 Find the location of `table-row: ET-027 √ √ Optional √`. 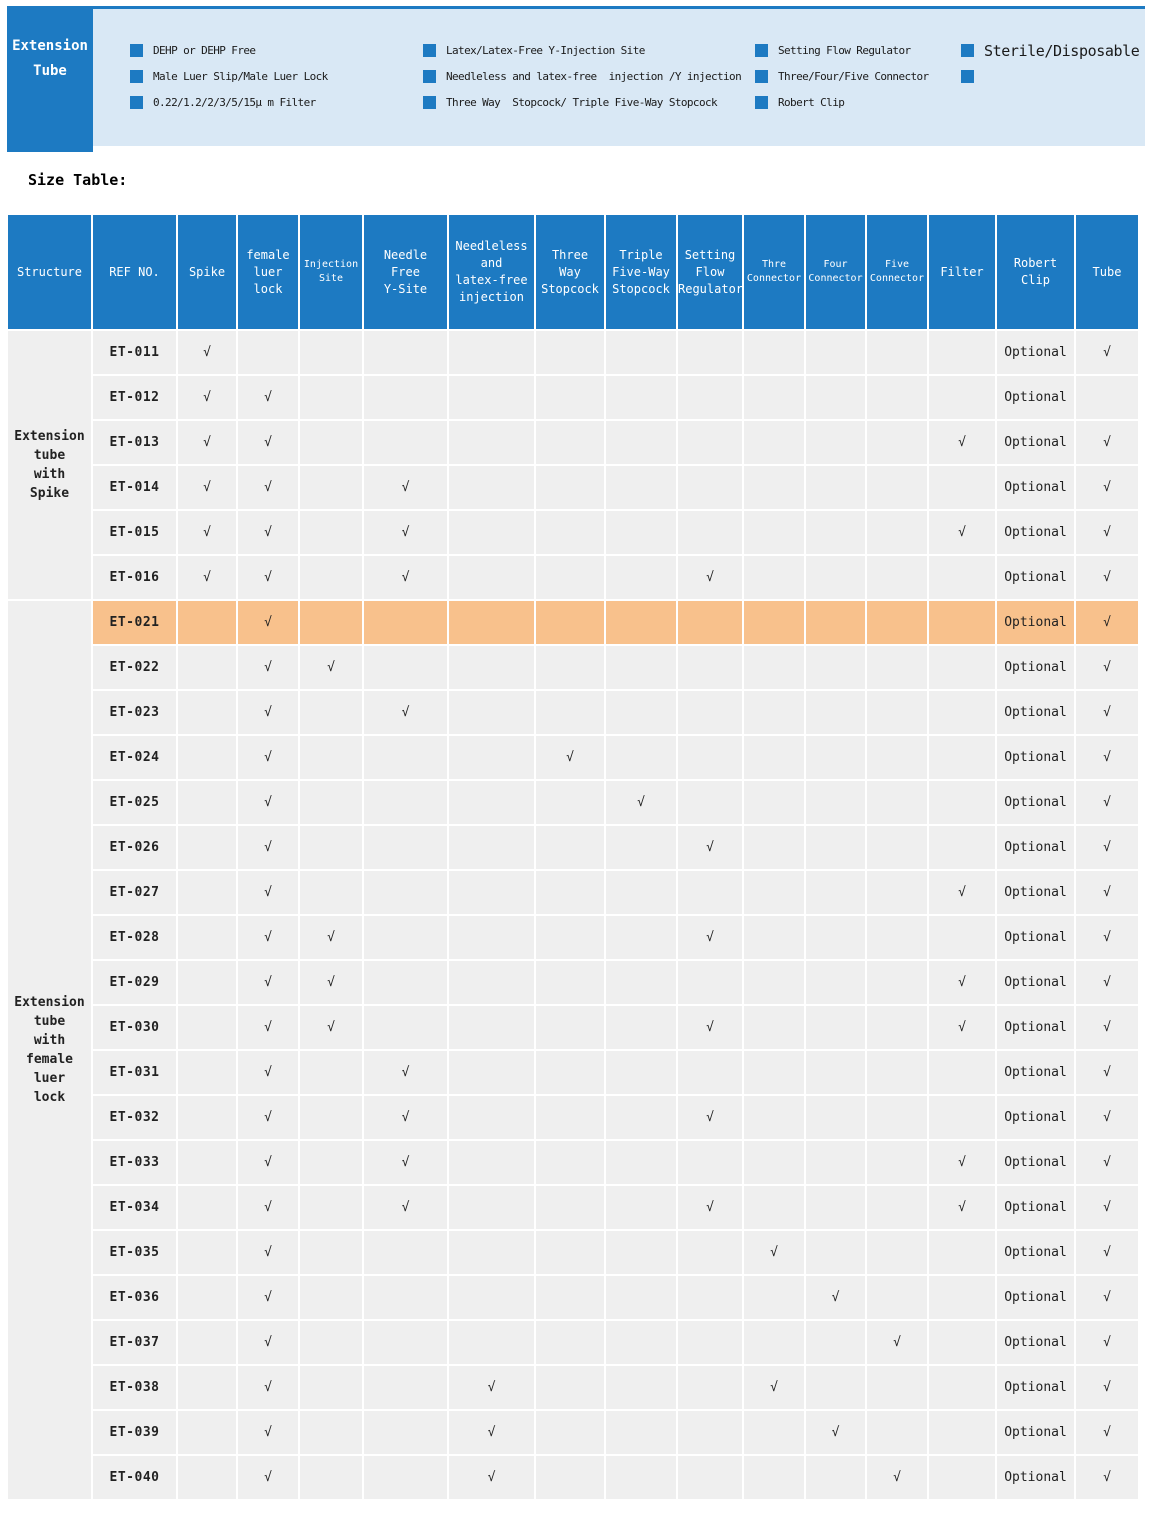

table-row: ET-027 √ √ Optional √ is located at coordinates (573, 892).